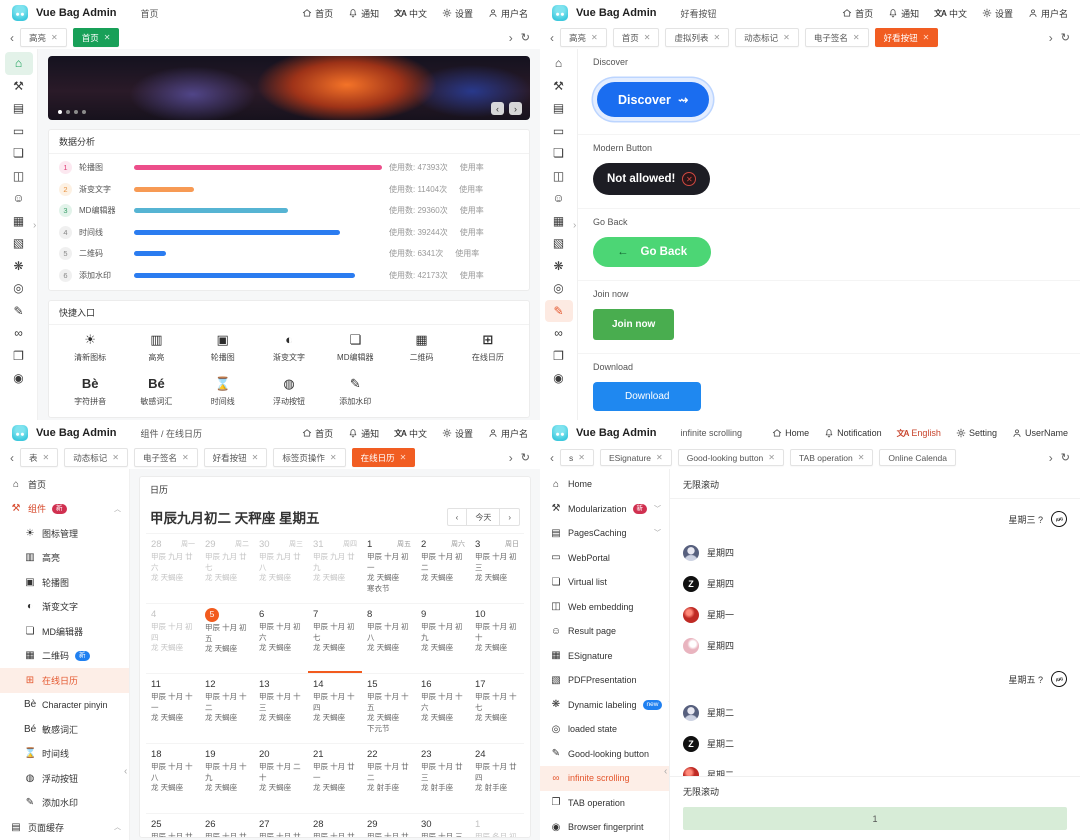 The width and height of the screenshot is (1080, 840). What do you see at coordinates (389, 568) in the screenshot?
I see `calendar-cell: 1 周五 甲辰 十月 初一龙 天蝎座 寒衣节` at bounding box center [389, 568].